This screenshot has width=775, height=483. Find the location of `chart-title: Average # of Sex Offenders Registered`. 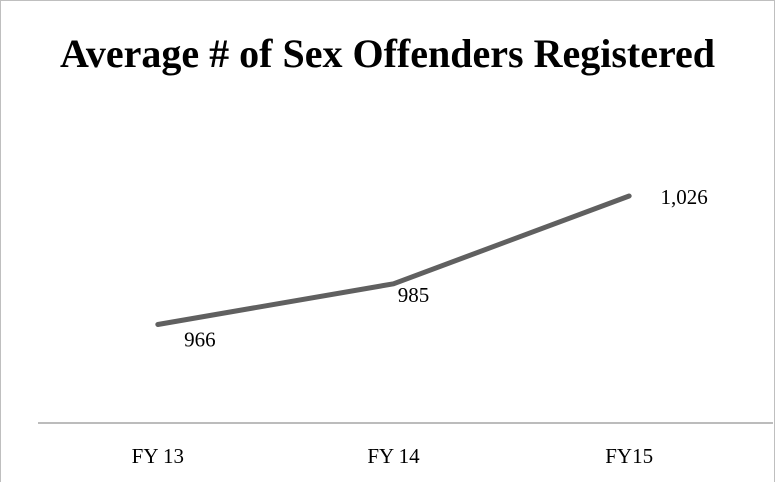

chart-title: Average # of Sex Offenders Registered is located at coordinates (387, 53).